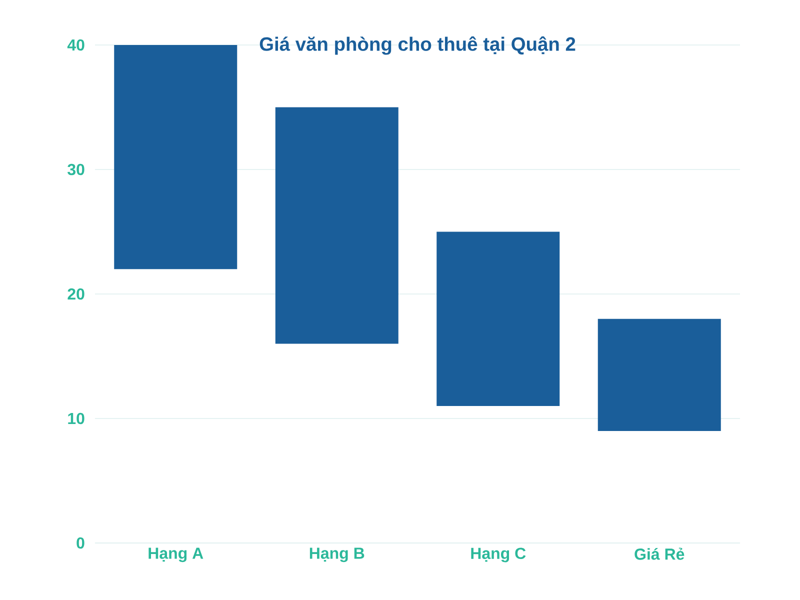 The width and height of the screenshot is (800, 600). Describe the element at coordinates (498, 555) in the screenshot. I see `x-tick-label: Hạng C` at that location.